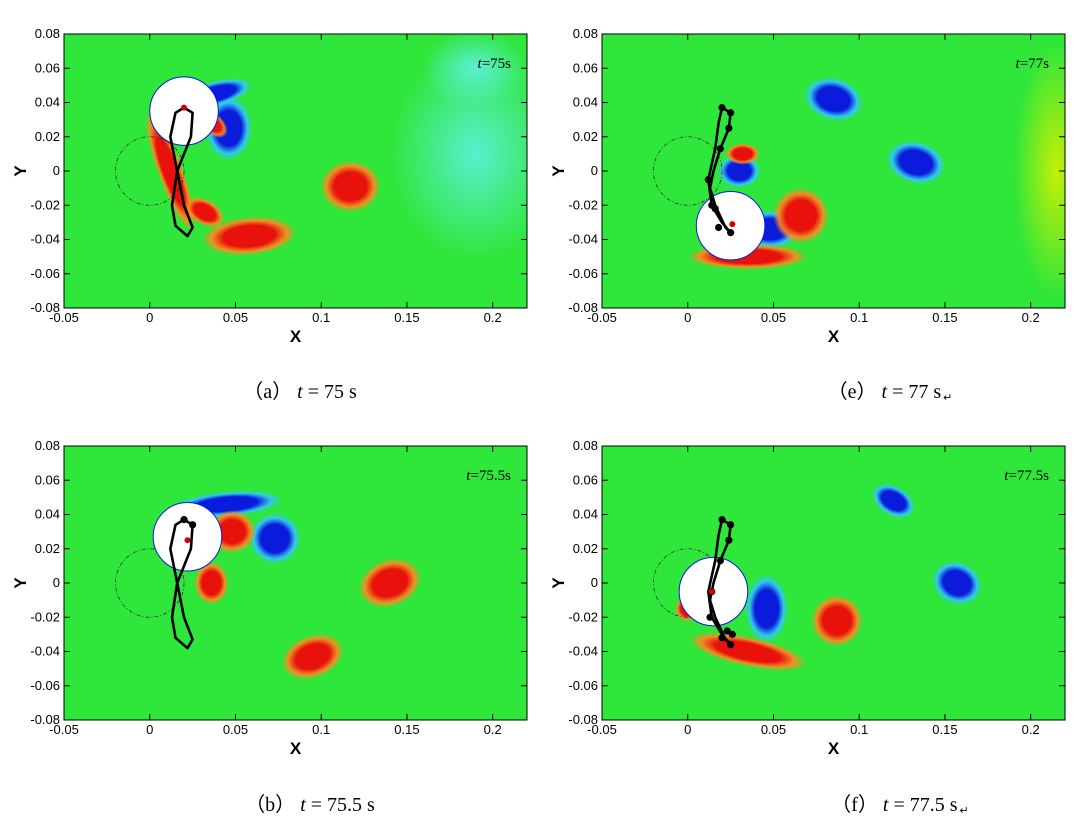 The height and width of the screenshot is (824, 1080). I want to click on panel-a-xtick-label: 0.1, so click(321, 317).